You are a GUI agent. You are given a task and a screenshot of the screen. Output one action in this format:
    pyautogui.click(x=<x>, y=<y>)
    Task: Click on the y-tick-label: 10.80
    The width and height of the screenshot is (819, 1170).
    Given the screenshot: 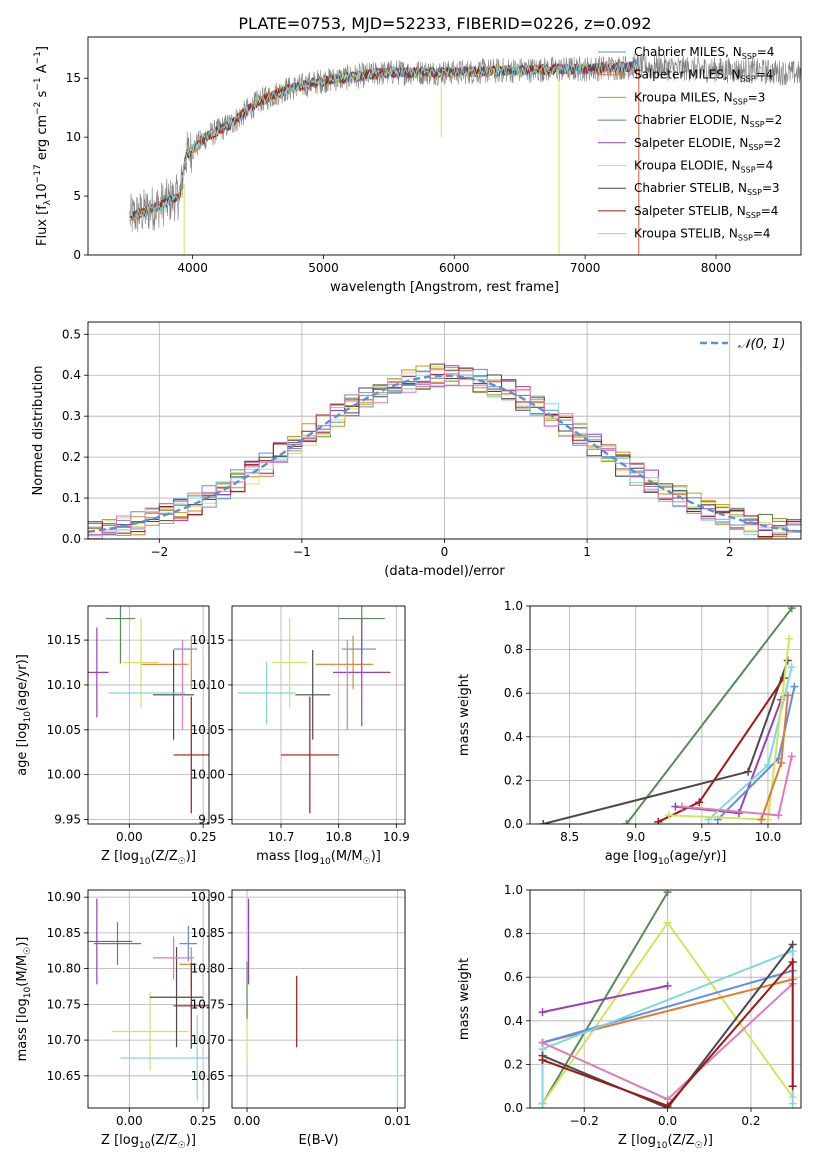 What is the action you would take?
    pyautogui.click(x=208, y=969)
    